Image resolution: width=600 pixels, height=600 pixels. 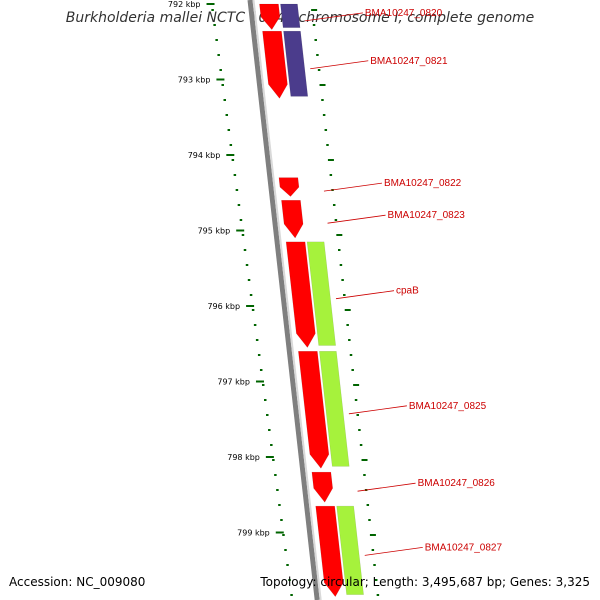 What do you see at coordinates (233, 382) in the screenshot?
I see `ruler-label: 797 kbp` at bounding box center [233, 382].